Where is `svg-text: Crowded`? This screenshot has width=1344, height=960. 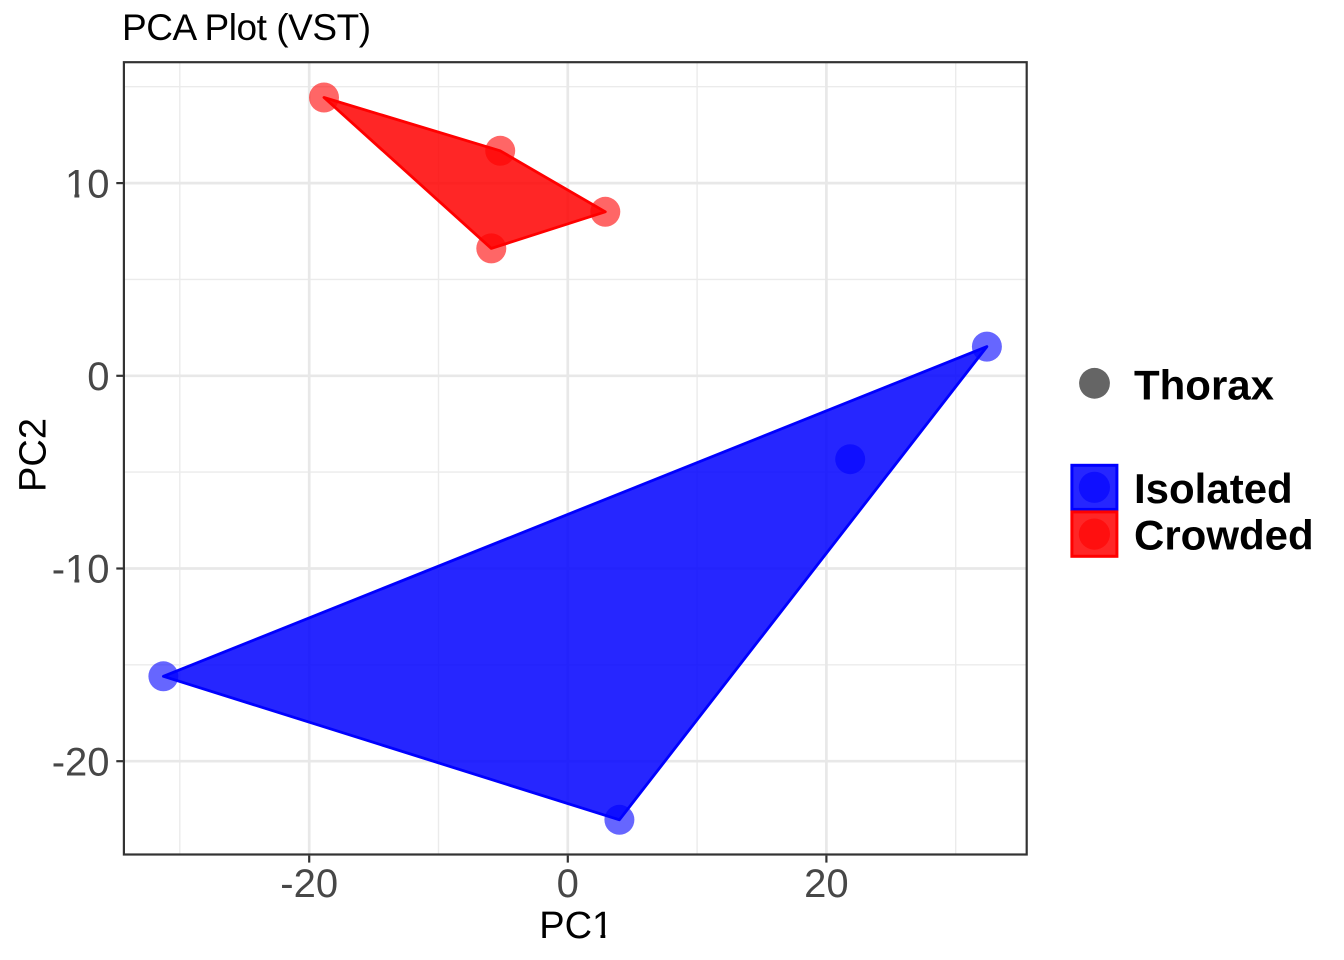
svg-text: Crowded is located at coordinates (1224, 534).